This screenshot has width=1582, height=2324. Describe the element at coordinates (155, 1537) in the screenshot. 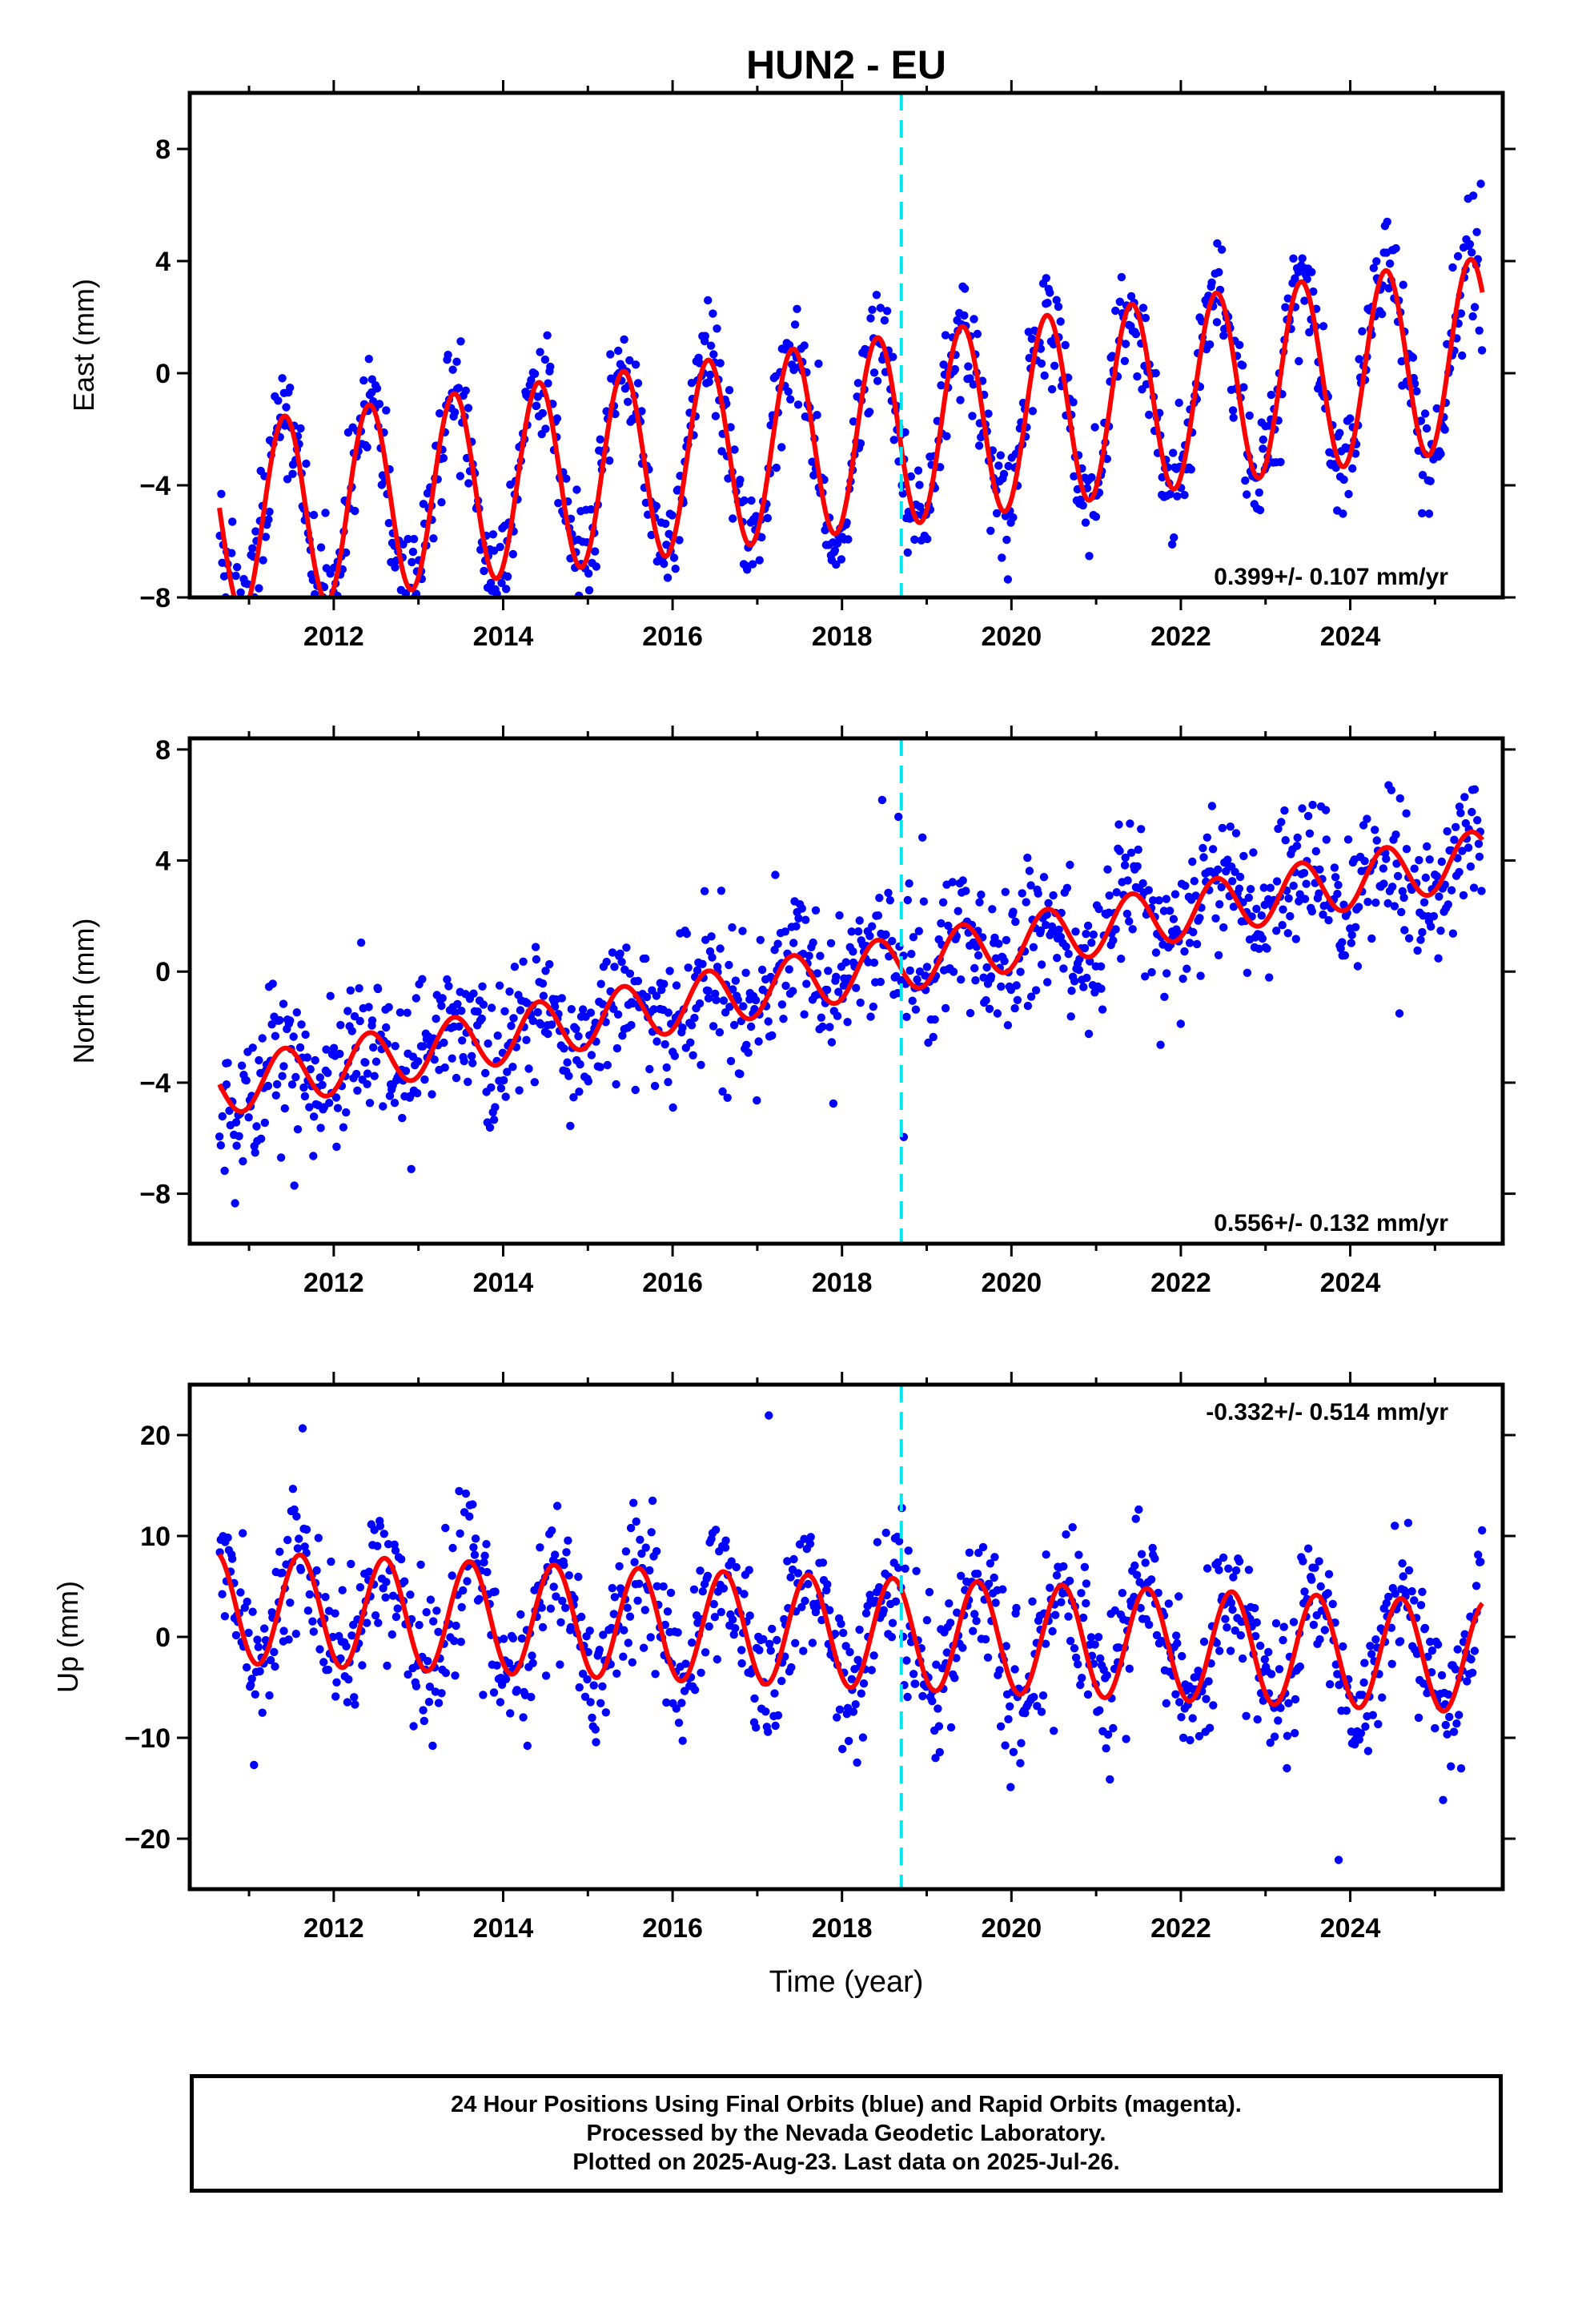

I see `y-tick-label: 10` at that location.